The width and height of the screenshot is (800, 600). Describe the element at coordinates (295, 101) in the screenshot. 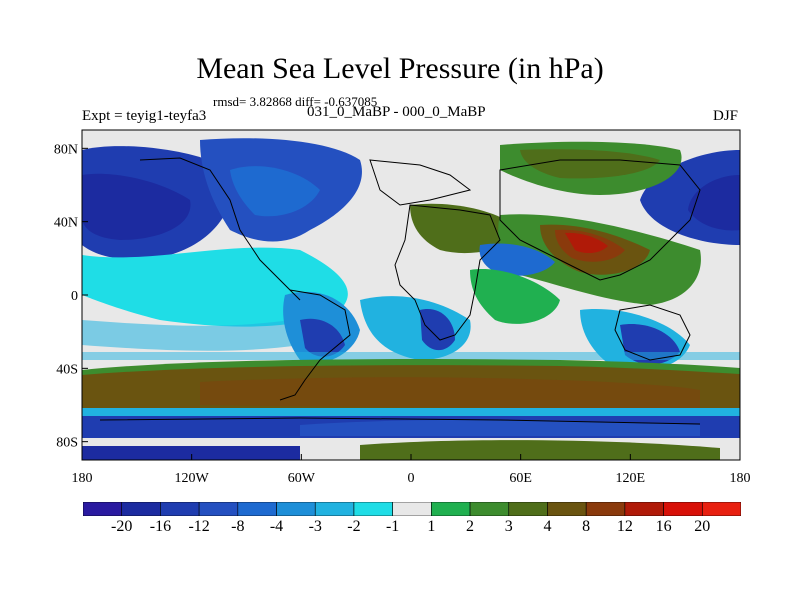

I see `rmsd-diff-stats: rmsd= 3.82868 diff= -0.637085` at that location.